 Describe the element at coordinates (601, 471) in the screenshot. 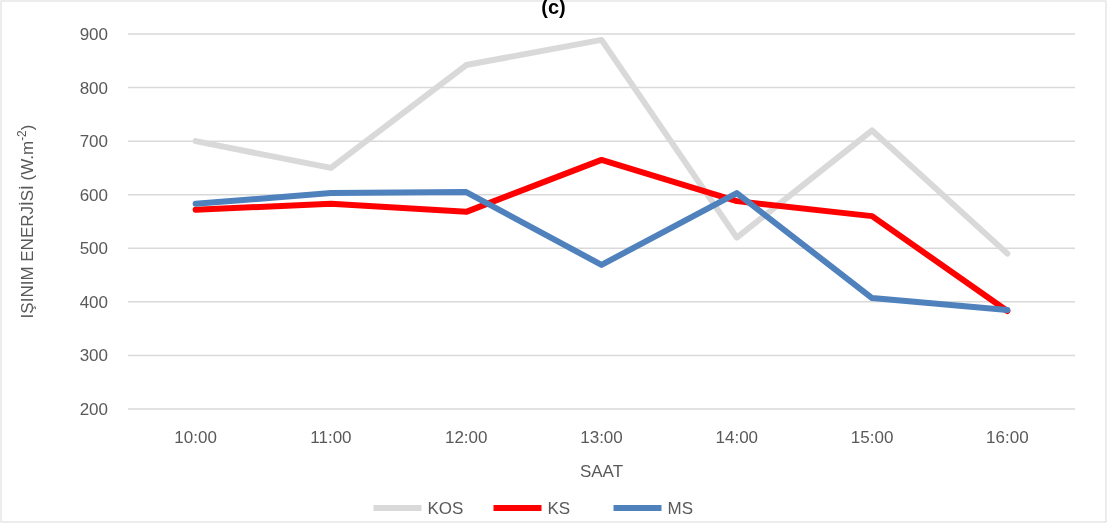

I see `x-axis-title: SAAT` at that location.